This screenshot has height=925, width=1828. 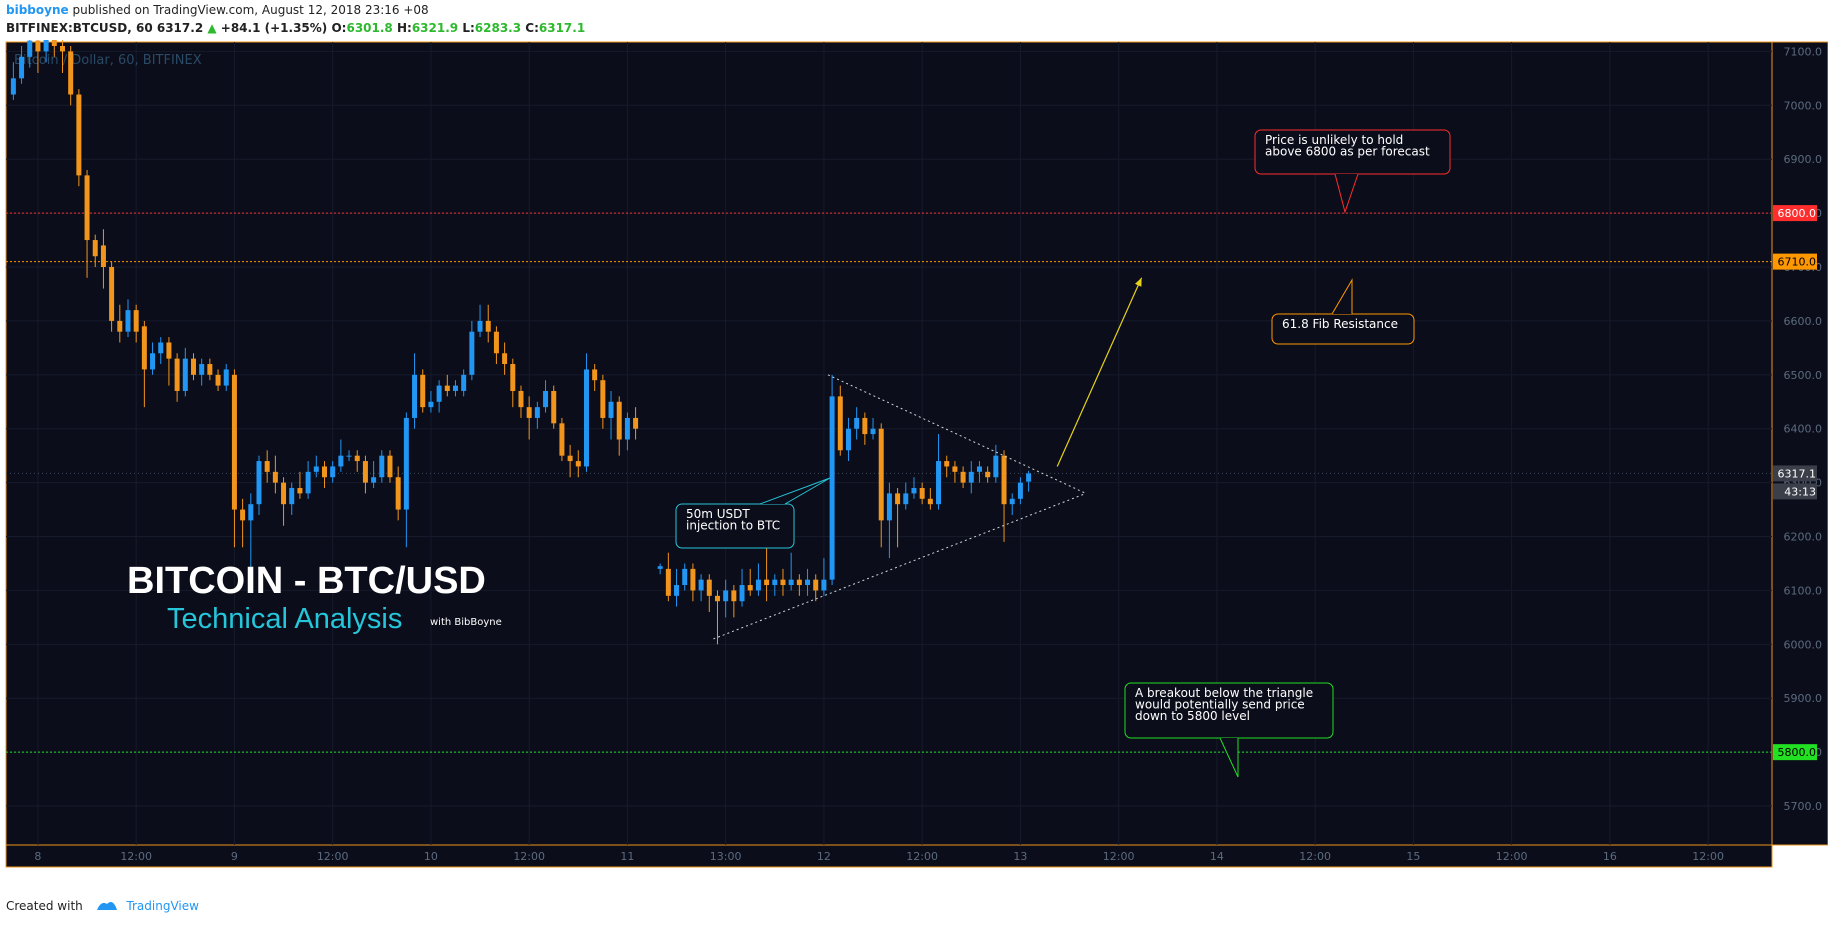 What do you see at coordinates (1803, 105) in the screenshot?
I see `y-tick-label: 7000.0` at bounding box center [1803, 105].